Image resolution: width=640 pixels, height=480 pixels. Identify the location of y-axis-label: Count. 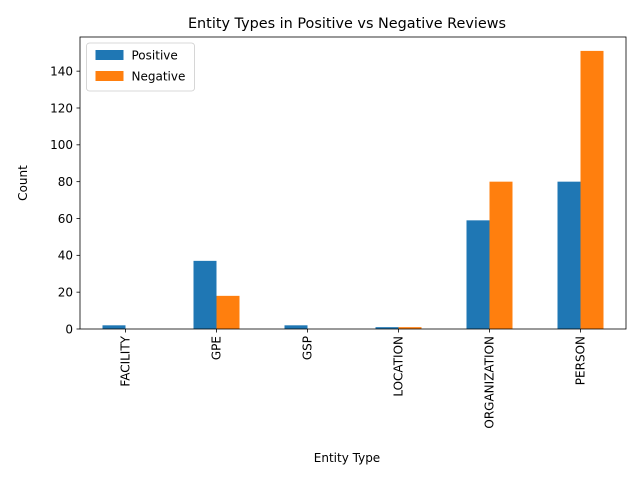
(23, 183).